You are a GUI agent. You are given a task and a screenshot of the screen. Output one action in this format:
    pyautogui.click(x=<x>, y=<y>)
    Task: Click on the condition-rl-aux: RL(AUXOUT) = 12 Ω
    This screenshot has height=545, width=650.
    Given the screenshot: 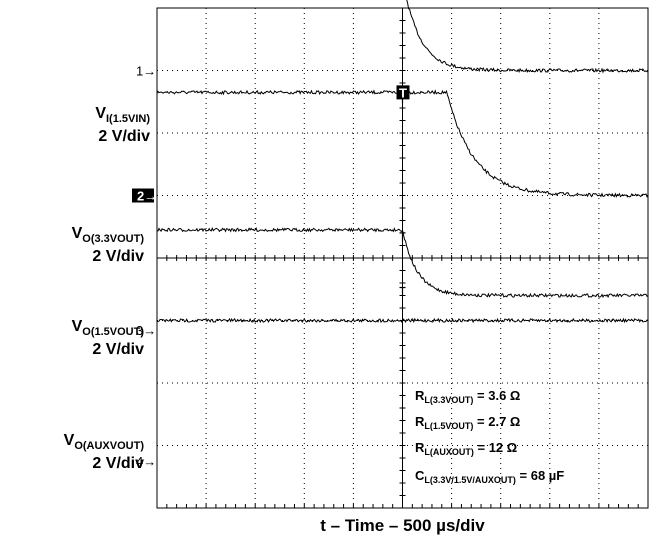 What is the action you would take?
    pyautogui.click(x=466, y=448)
    